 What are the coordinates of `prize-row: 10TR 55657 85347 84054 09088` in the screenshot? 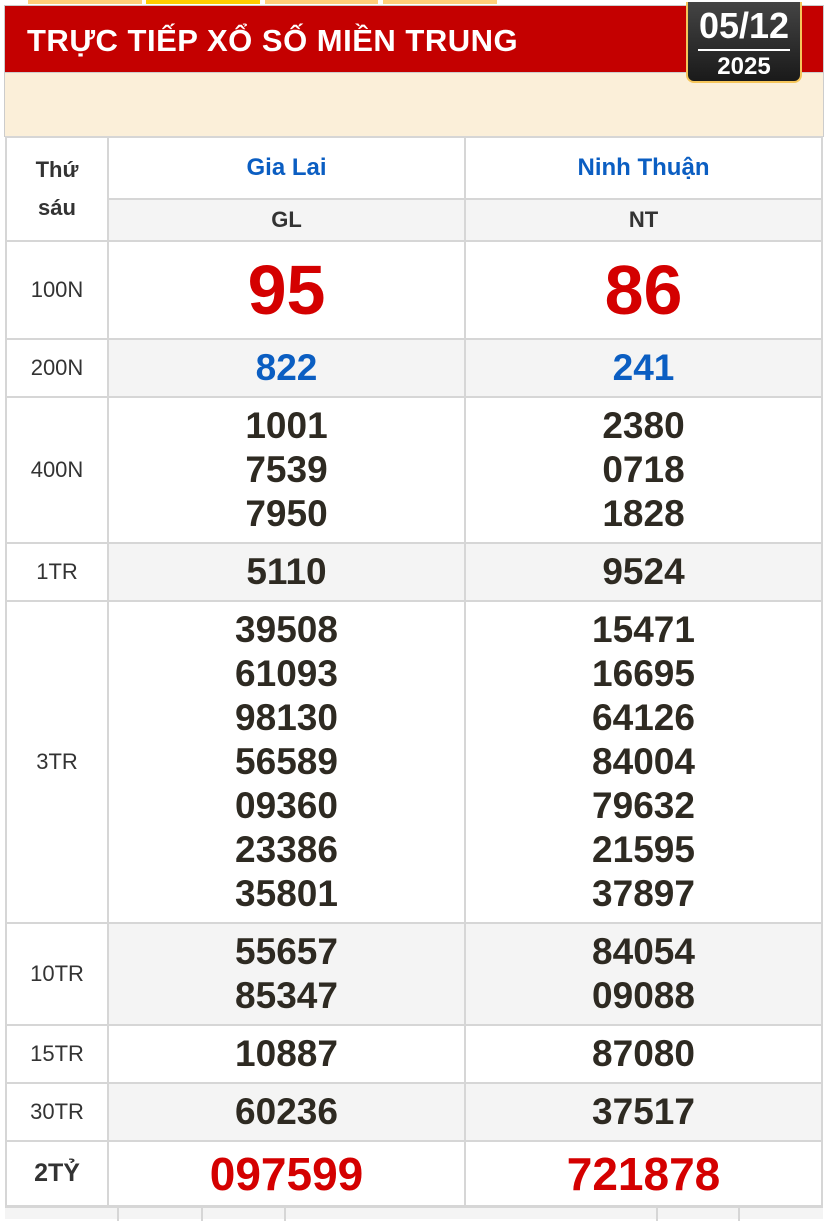 It's located at (414, 974).